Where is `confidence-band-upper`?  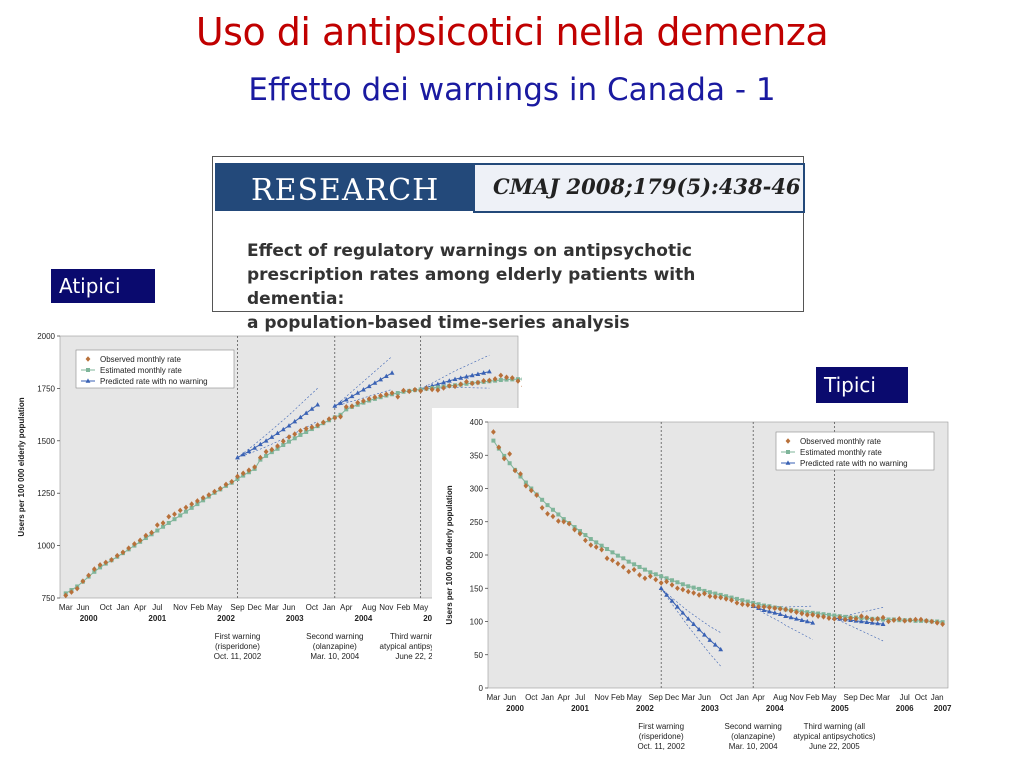 confidence-band-upper is located at coordinates (277, 423).